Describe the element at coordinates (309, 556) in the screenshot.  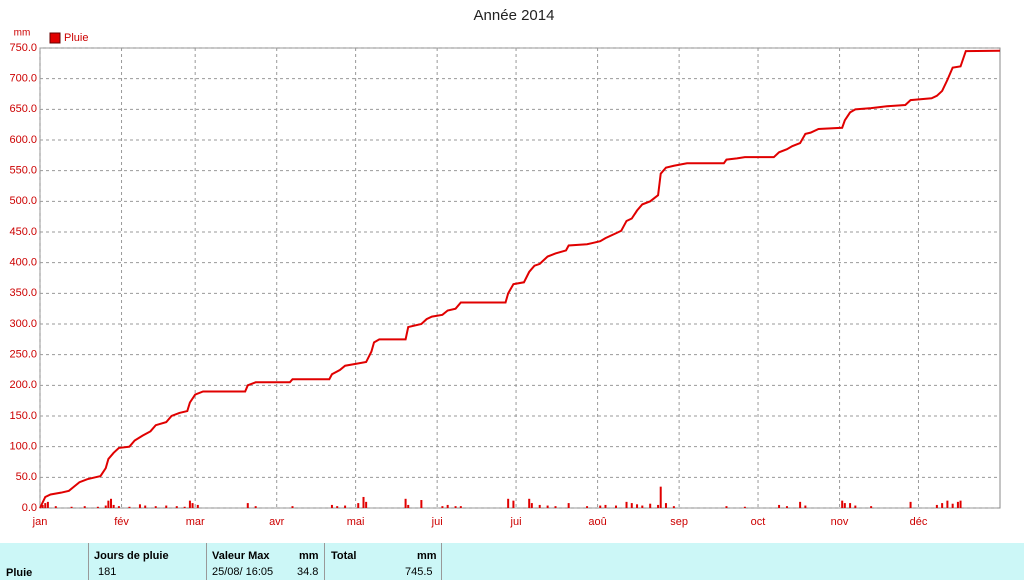
I see `header-cell: mm` at that location.